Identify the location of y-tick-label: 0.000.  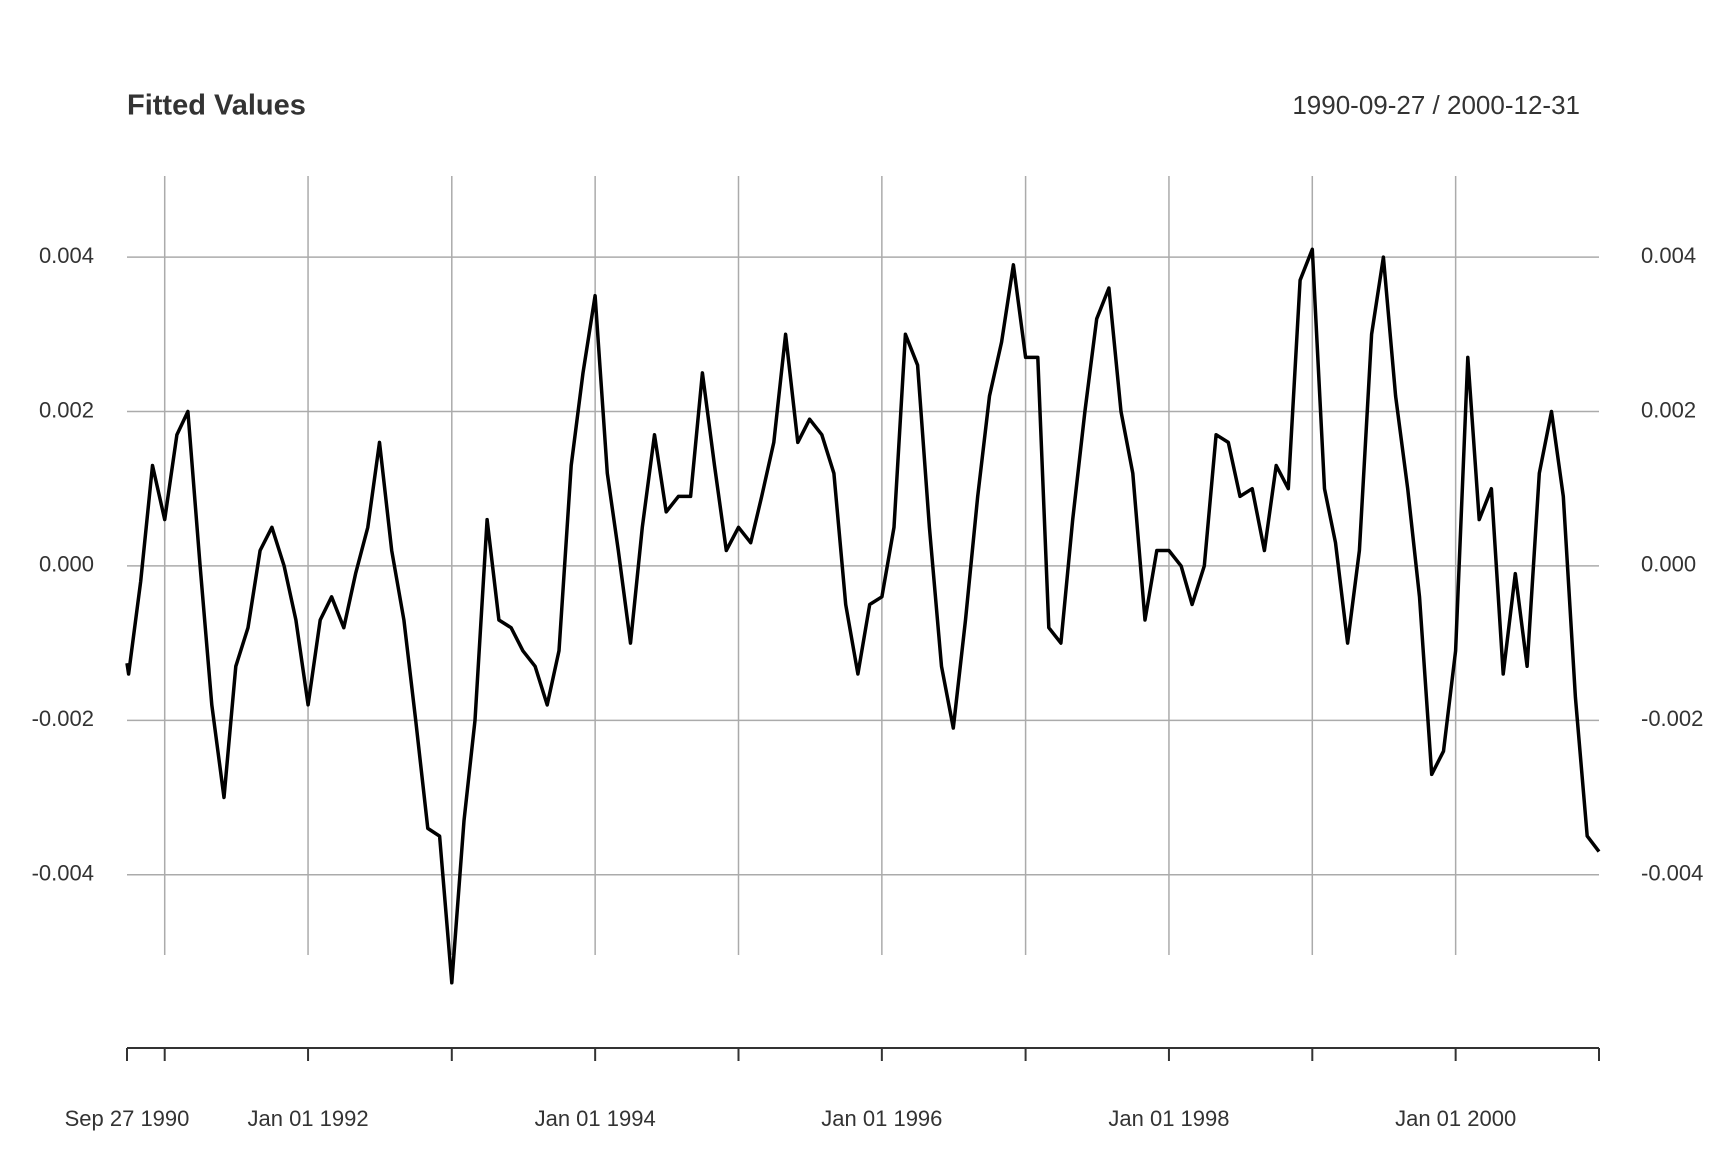
(66, 564).